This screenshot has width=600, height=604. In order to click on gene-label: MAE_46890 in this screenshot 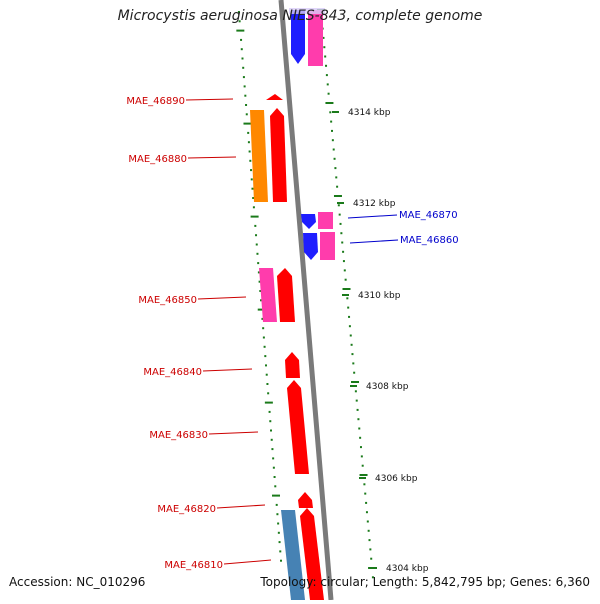, I will do `click(155, 101)`.